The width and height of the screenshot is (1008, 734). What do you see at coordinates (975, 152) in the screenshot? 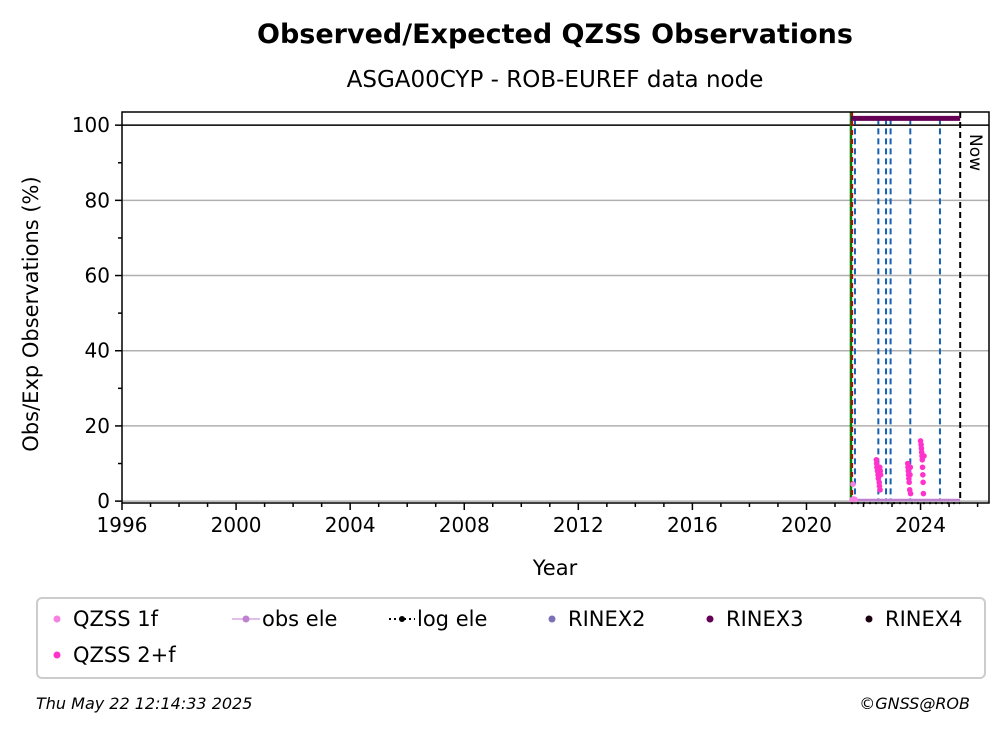
I see `now-label: Now` at bounding box center [975, 152].